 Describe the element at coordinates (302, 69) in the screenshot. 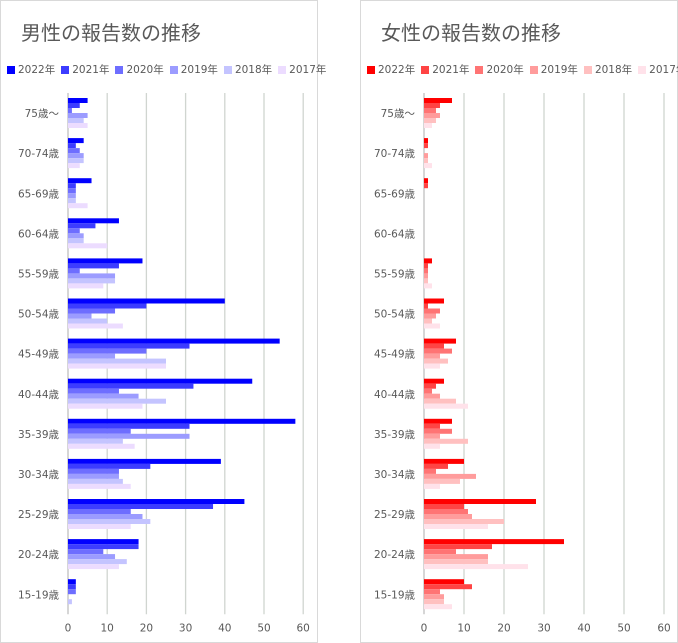

I see `legend-item: 2017年` at that location.